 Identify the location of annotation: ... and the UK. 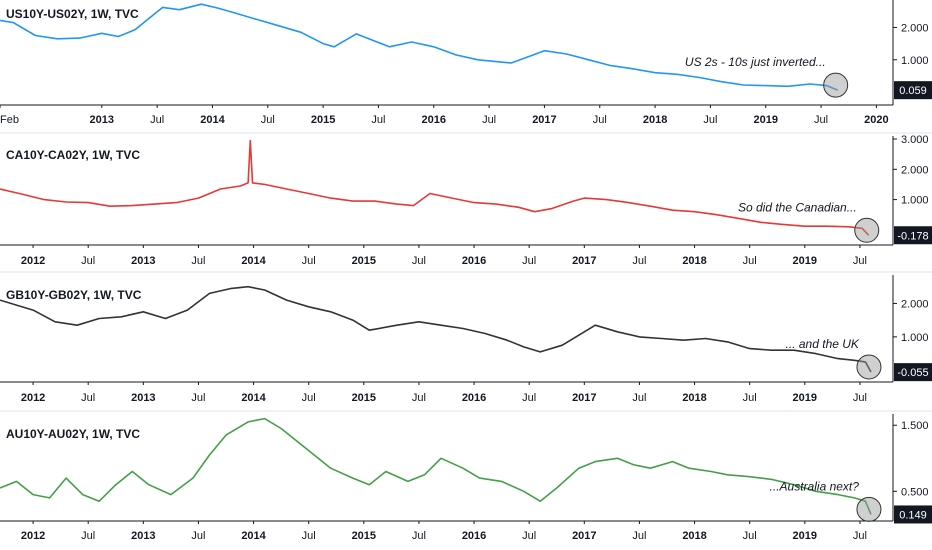
(823, 344).